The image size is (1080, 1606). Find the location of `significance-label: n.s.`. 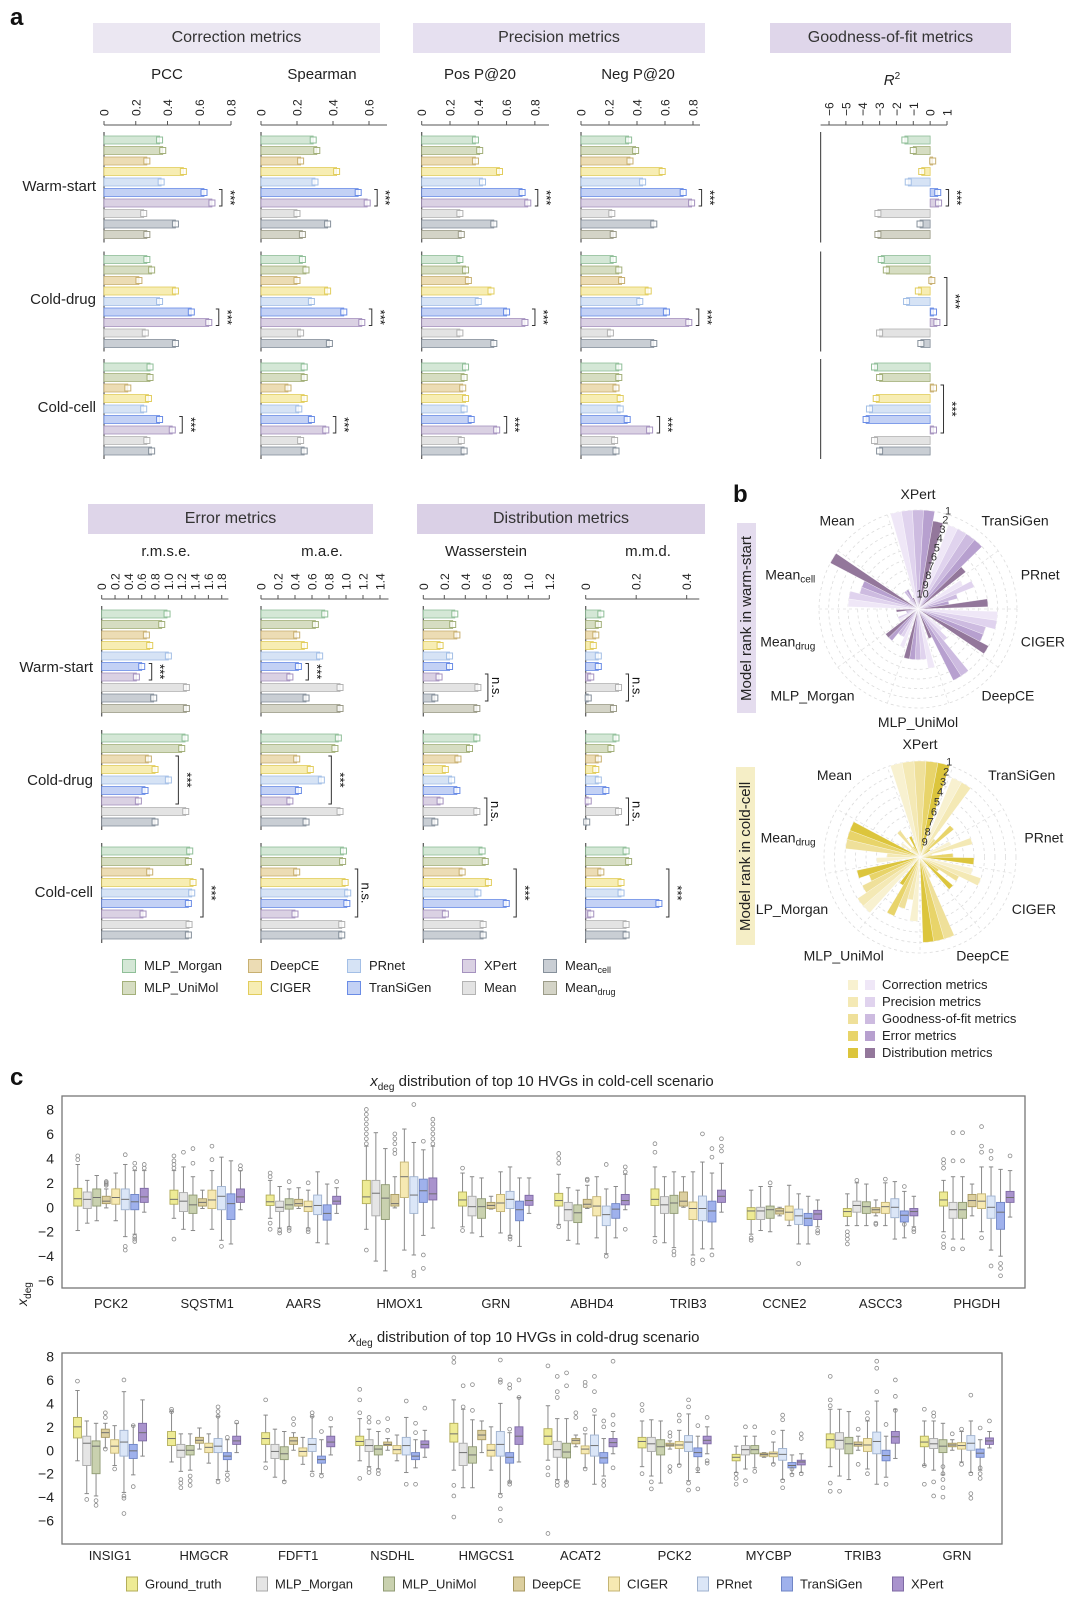

significance-label: n.s. is located at coordinates (637, 811).